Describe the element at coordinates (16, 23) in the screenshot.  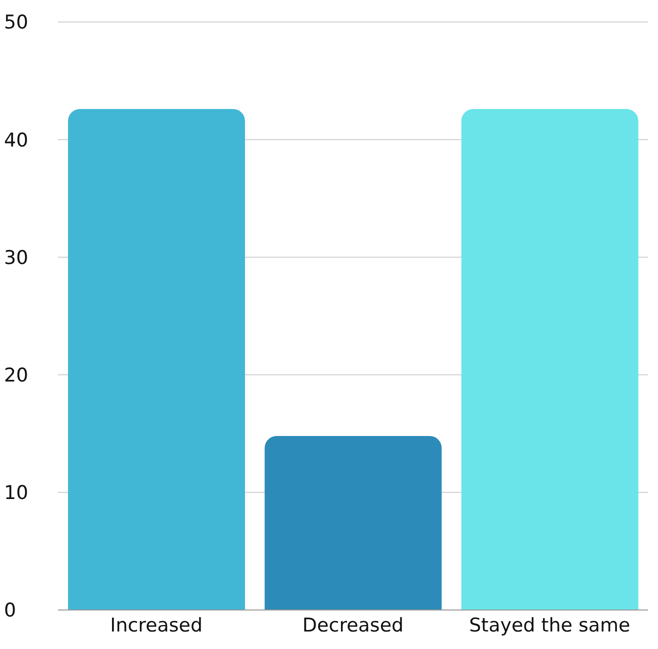
I see `y-tick-label: 50` at that location.